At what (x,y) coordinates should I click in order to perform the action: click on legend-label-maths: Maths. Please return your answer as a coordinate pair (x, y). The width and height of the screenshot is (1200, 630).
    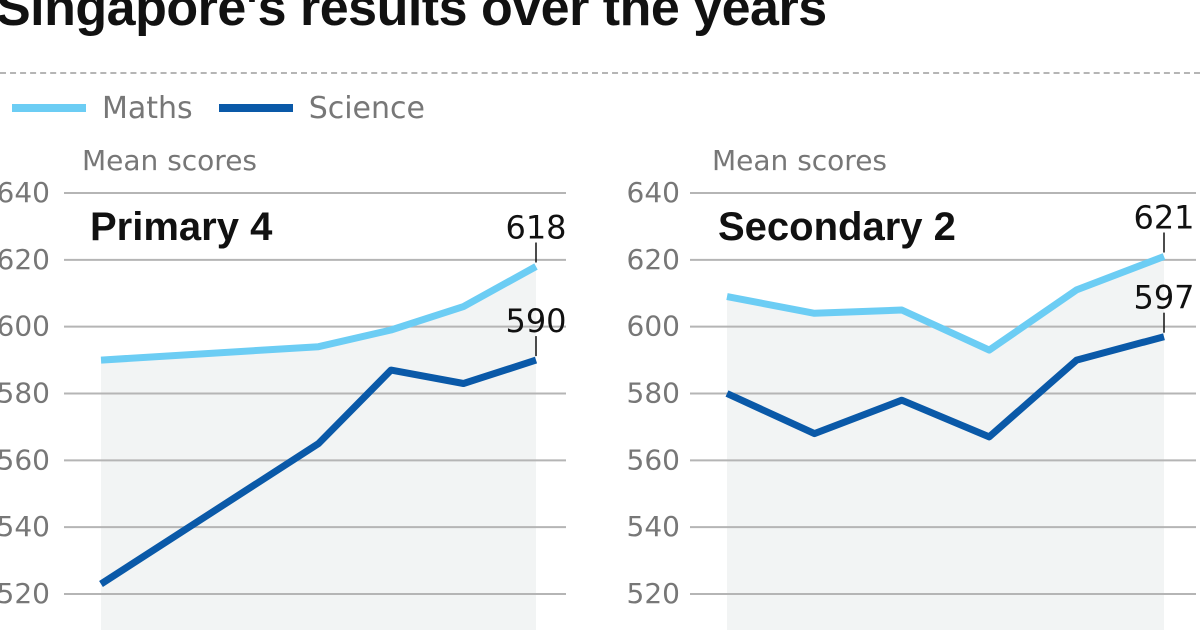
    Looking at the image, I should click on (147, 108).